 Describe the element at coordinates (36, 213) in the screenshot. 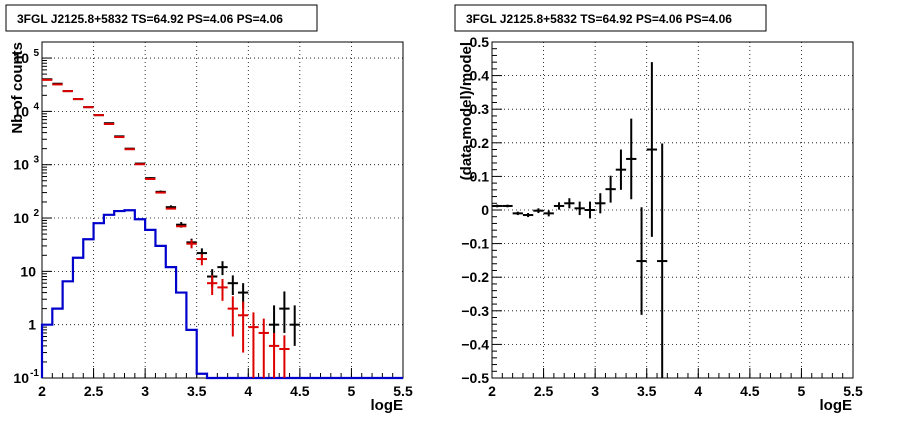

I see `y-tick-exponent: 2` at that location.